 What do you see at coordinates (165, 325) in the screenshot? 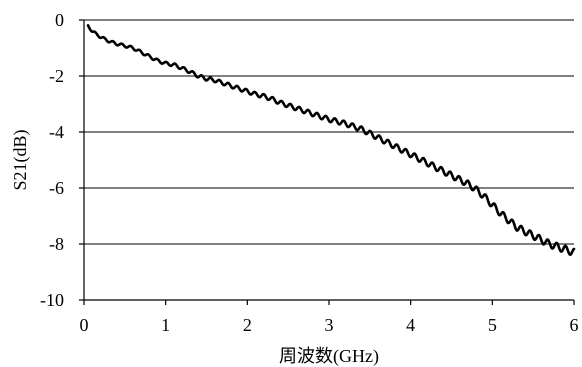
I see `x-tick-label: 1` at bounding box center [165, 325].